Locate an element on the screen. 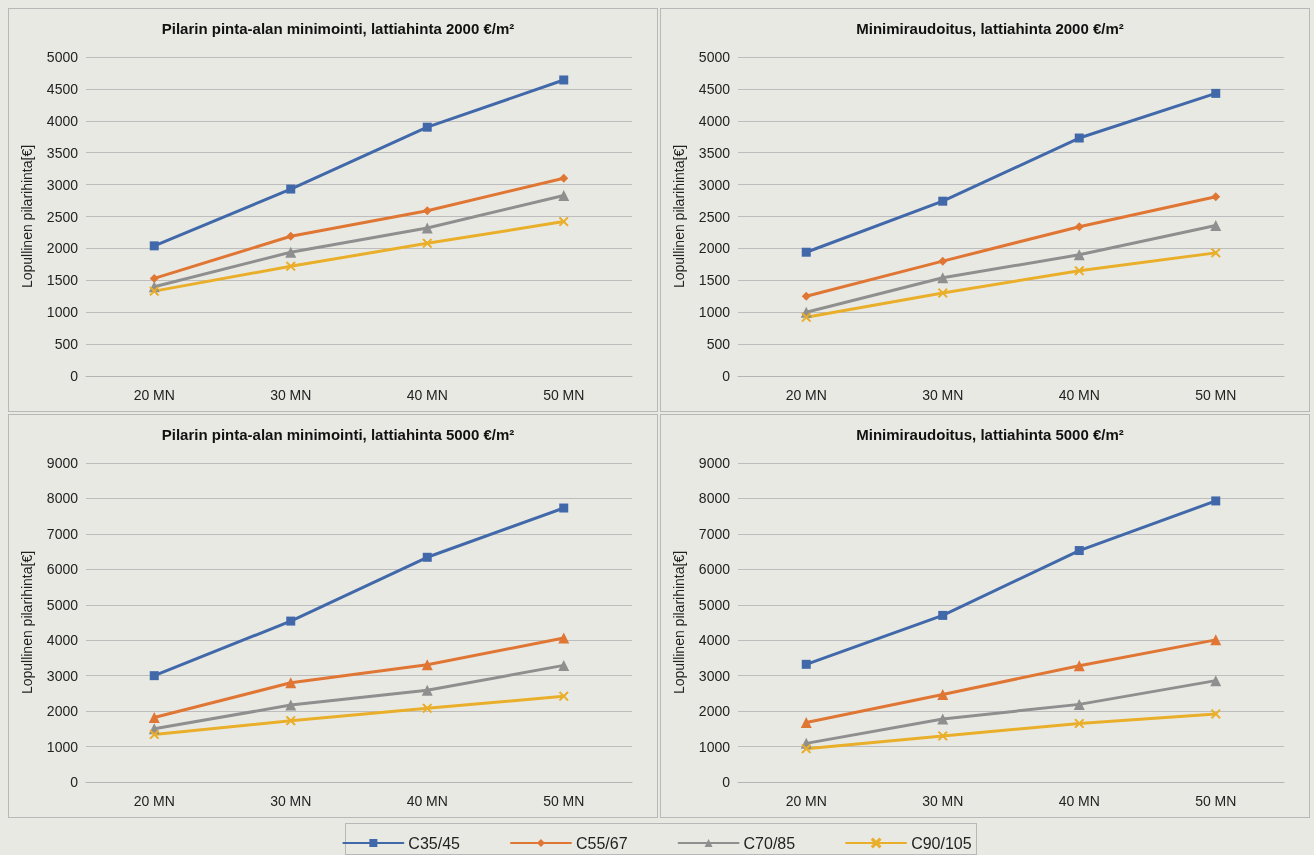 This screenshot has height=855, width=1314. y-tick-label: 8000 is located at coordinates (62, 498).